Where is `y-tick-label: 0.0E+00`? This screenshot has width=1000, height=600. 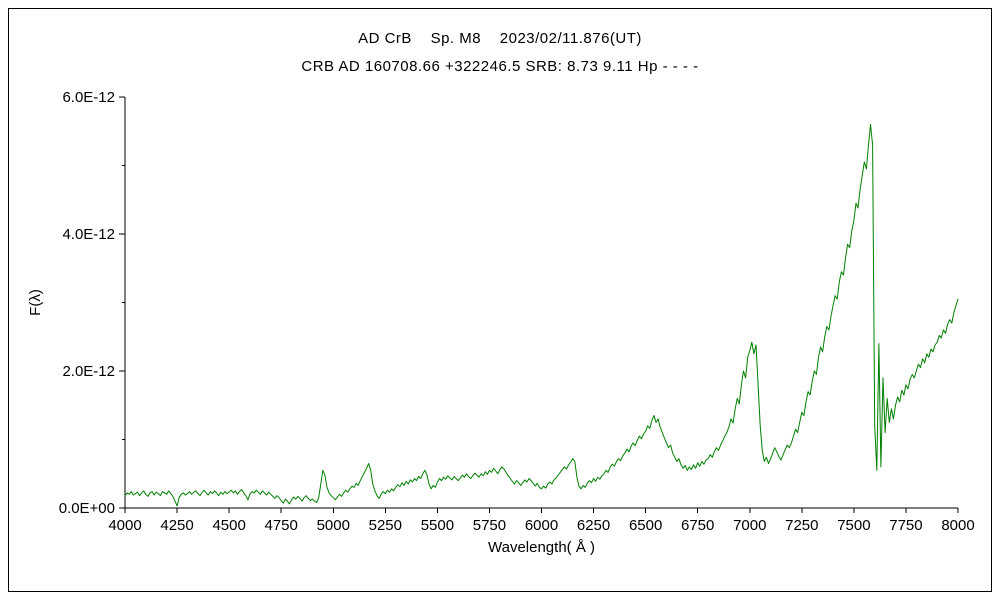
y-tick-label: 0.0E+00 is located at coordinates (87, 508).